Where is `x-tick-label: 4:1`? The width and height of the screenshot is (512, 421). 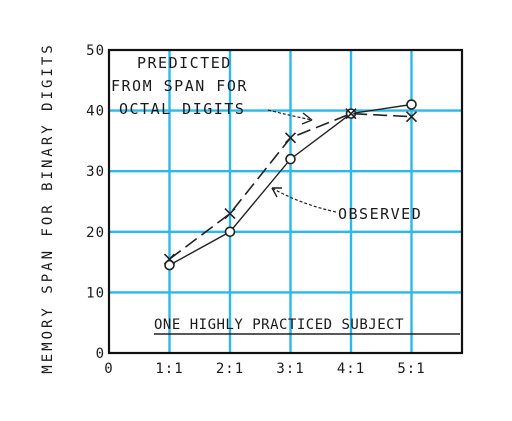 x-tick-label: 4:1 is located at coordinates (351, 369).